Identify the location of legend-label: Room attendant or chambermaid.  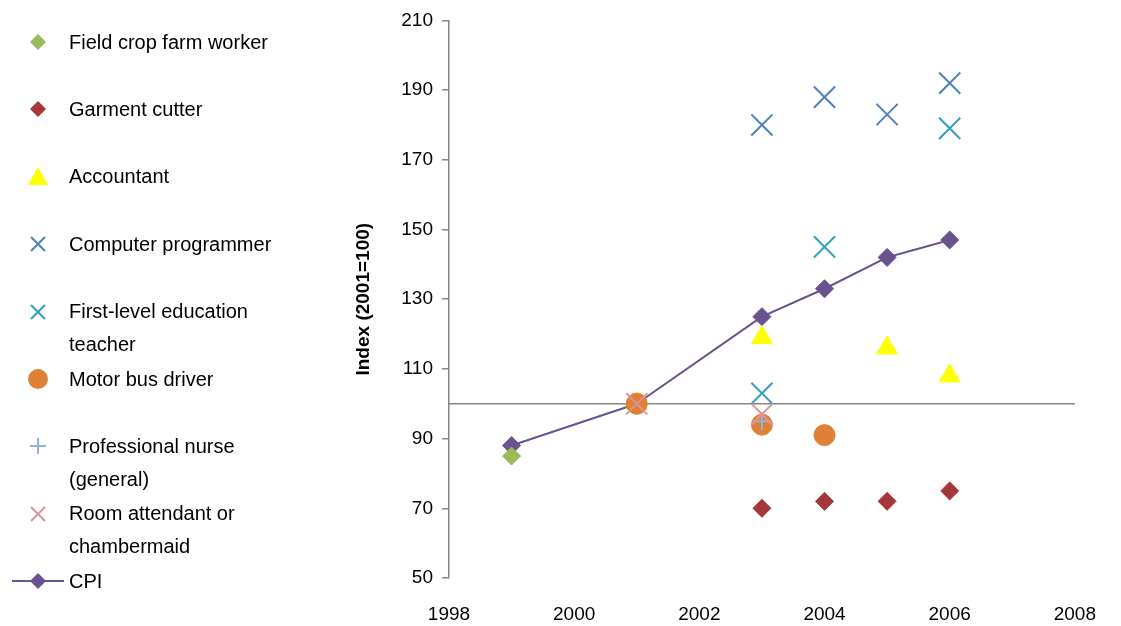
(152, 530).